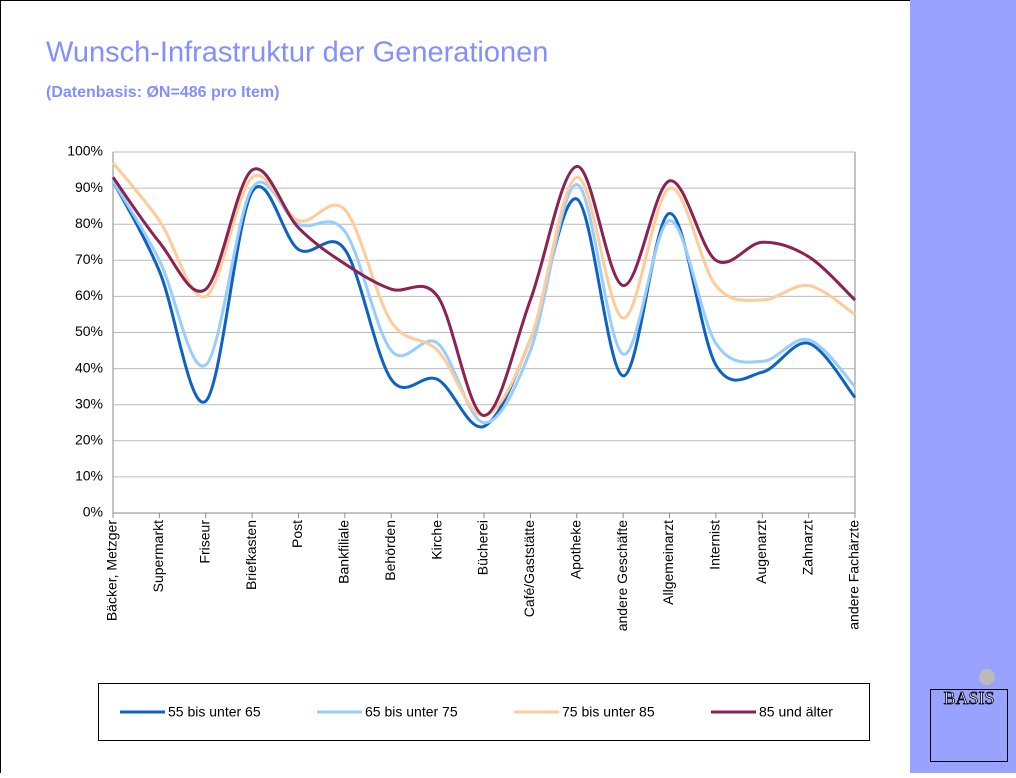 This screenshot has height=778, width=1016. I want to click on x-tick-label: andere Fachärzte, so click(854, 575).